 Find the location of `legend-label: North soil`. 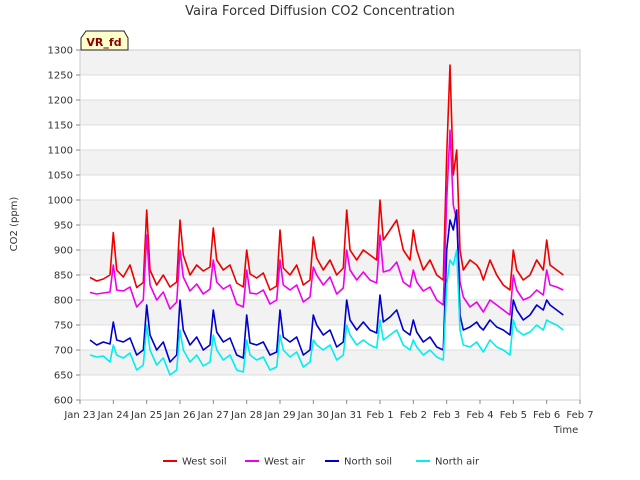

legend-label: North soil is located at coordinates (368, 462).